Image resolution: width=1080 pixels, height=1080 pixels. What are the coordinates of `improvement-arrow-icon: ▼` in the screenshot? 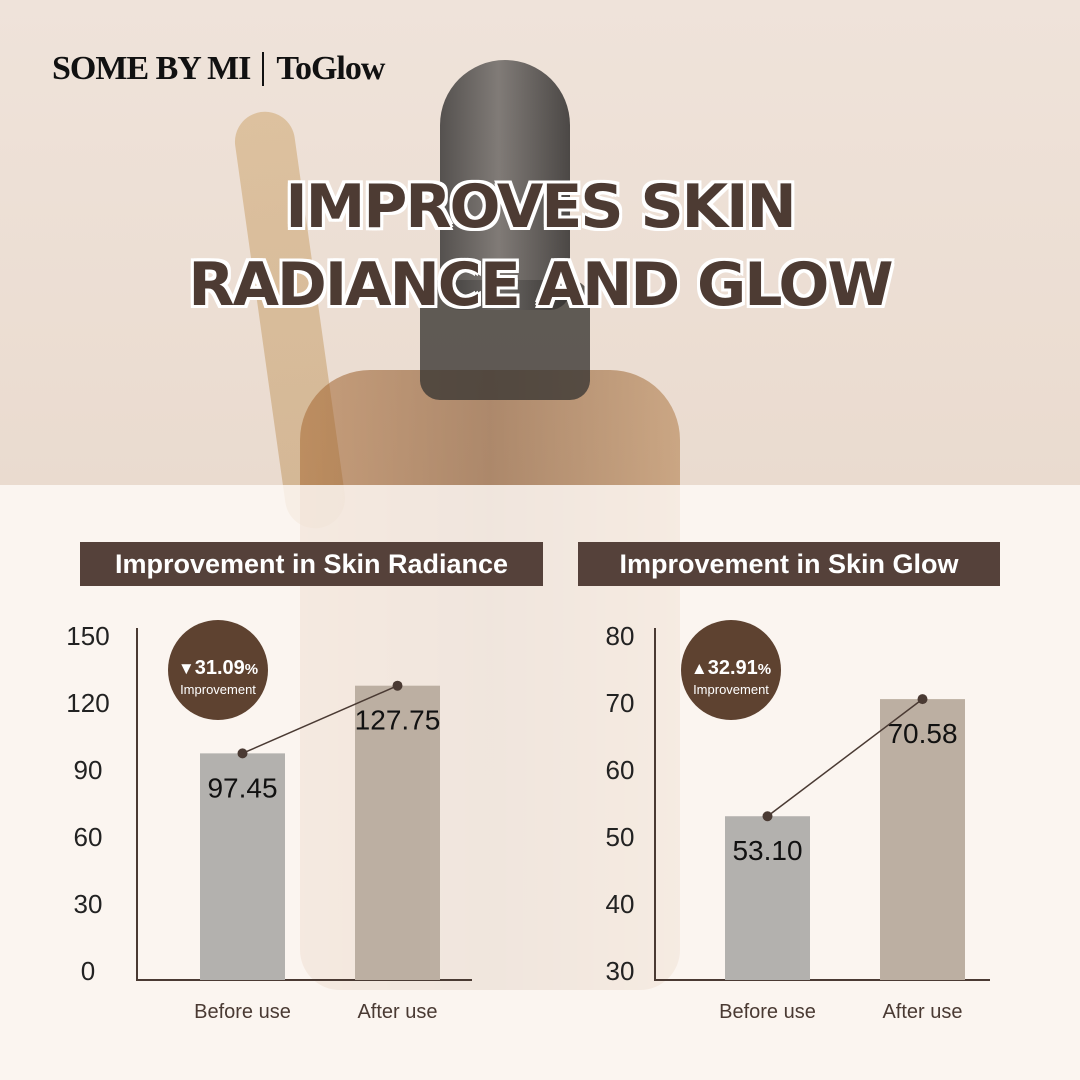 It's located at (186, 668).